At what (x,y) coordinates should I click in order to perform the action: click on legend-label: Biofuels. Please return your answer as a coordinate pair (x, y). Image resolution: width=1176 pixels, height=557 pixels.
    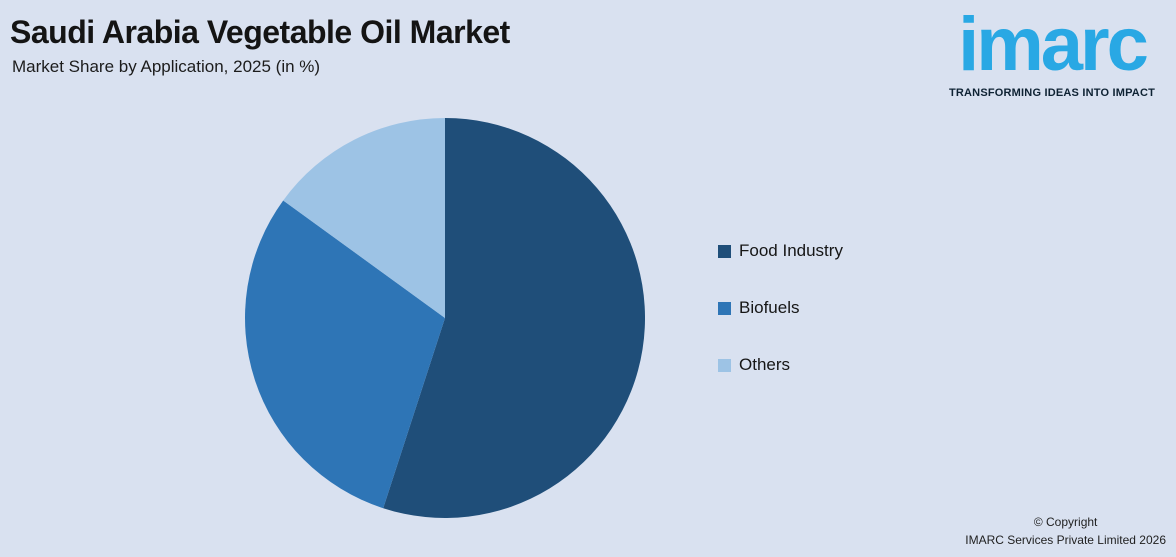
    Looking at the image, I should click on (769, 307).